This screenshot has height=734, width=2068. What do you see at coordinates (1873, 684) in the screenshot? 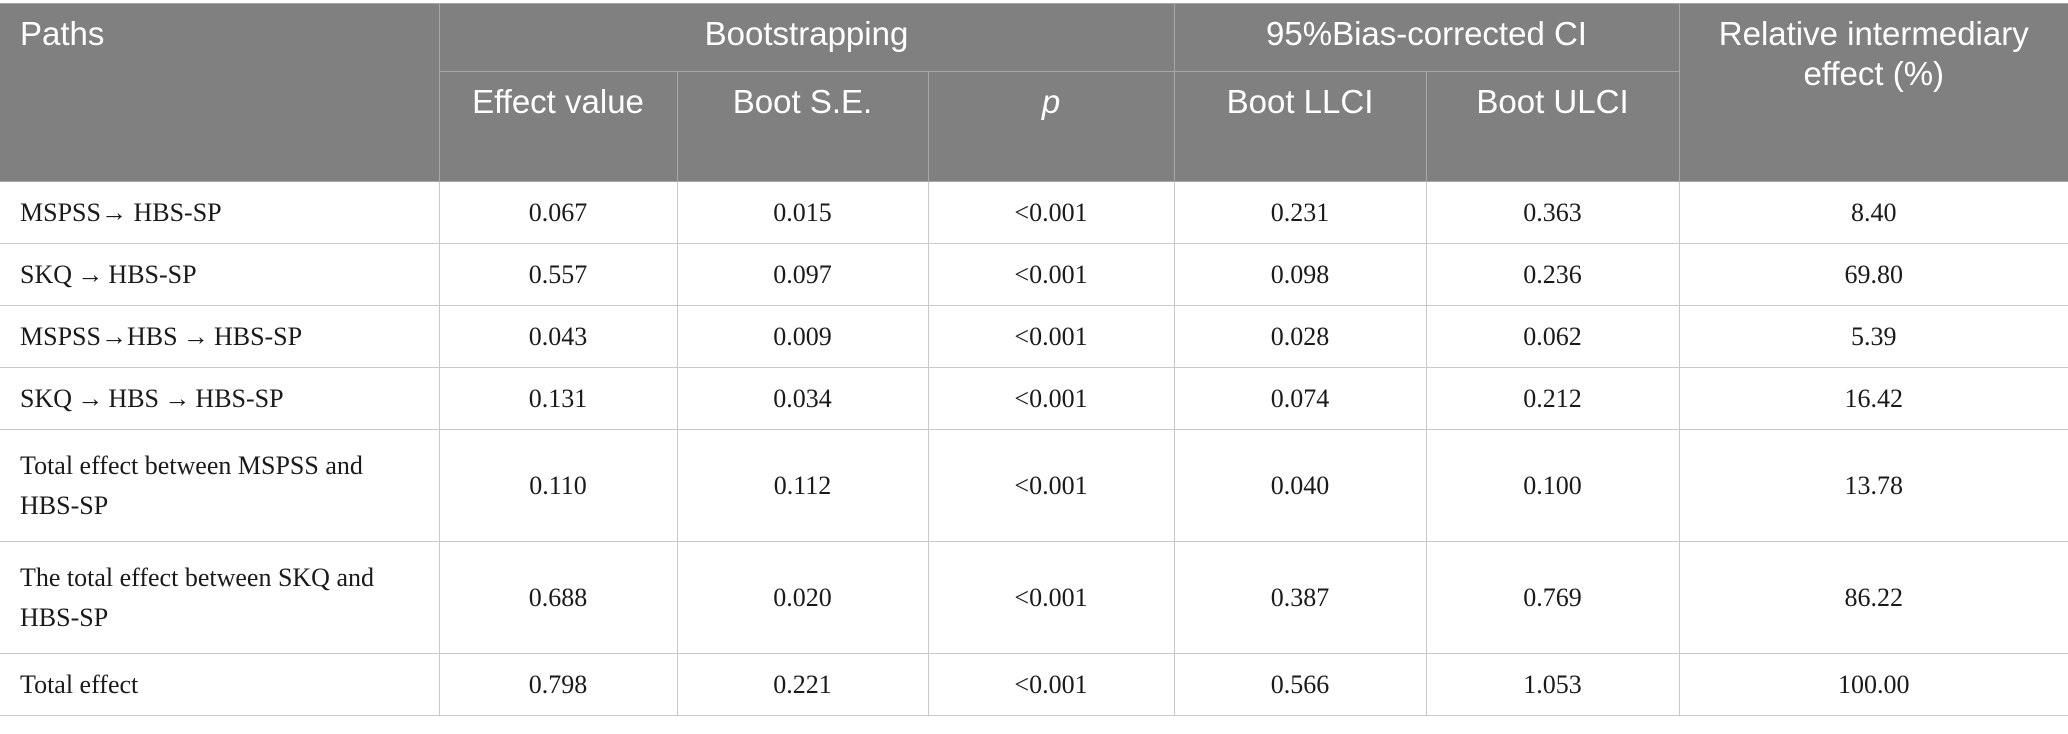
I see `cell-relative-effect: 100.00` at bounding box center [1873, 684].